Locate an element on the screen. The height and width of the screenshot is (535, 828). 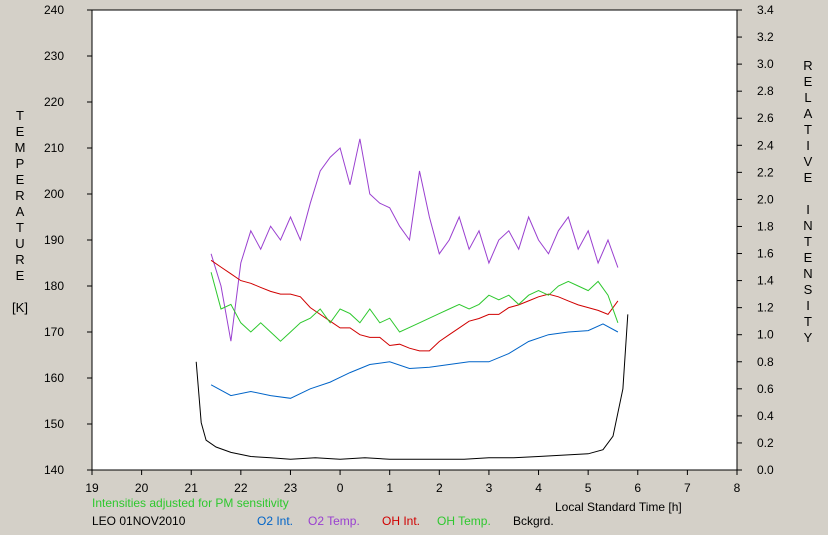
y1-tick-label: 210 is located at coordinates (54, 148).